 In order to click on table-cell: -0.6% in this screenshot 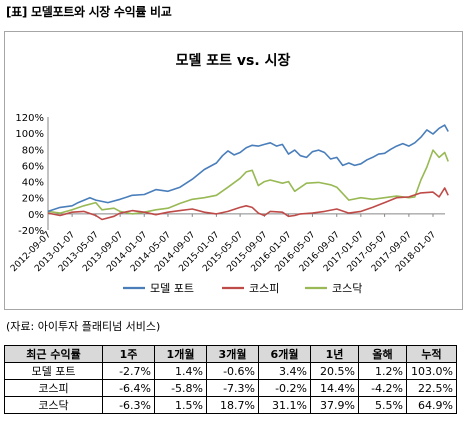, I will do `click(232, 371)`.